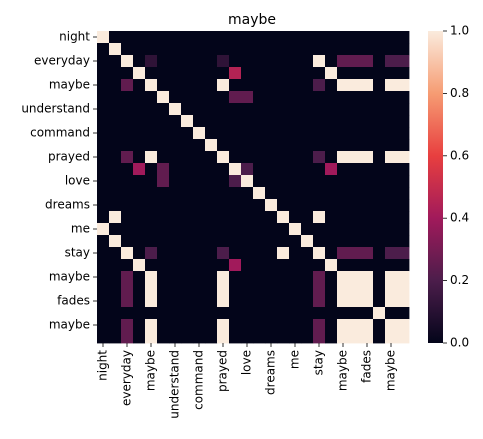 The image size is (483, 439). I want to click on x-tick-label: love, so click(247, 362).